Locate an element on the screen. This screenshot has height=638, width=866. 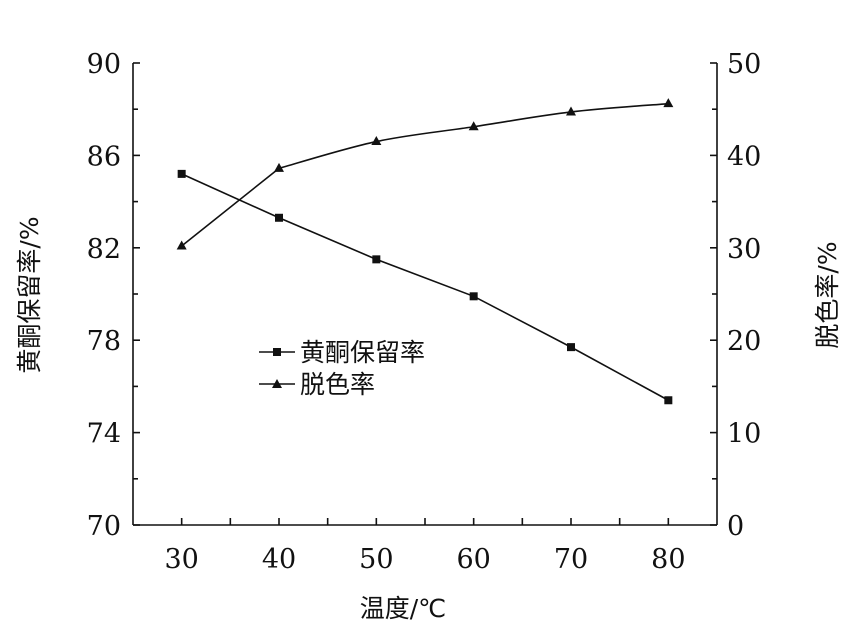
x-tick-label: 60 is located at coordinates (473, 559).